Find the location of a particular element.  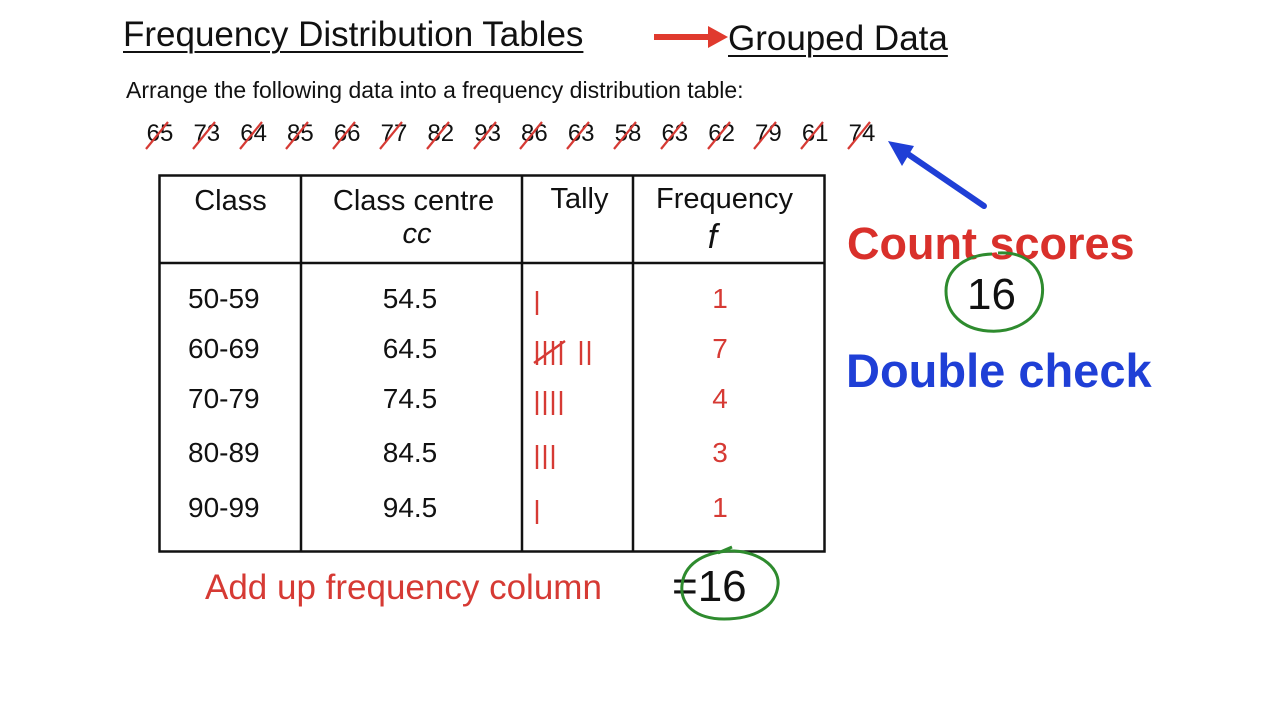

data-value: 62 is located at coordinates (722, 135).